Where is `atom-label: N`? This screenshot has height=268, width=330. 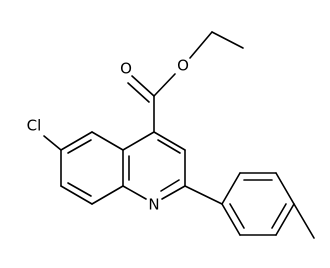 atom-label: N is located at coordinates (153, 205).